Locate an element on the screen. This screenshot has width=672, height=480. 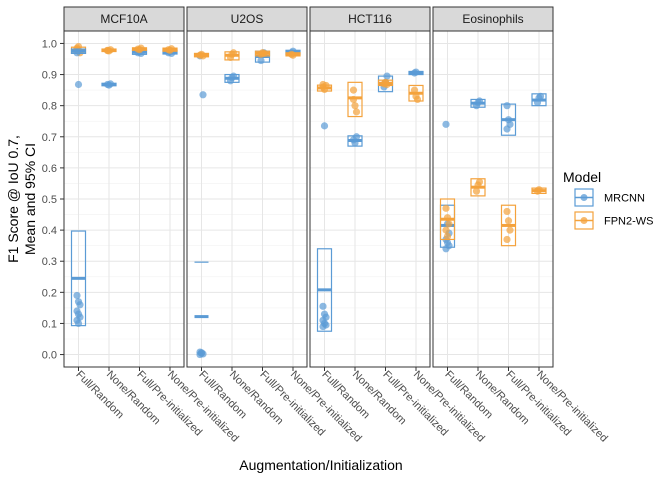
legend-key-fpn2-ws-dot is located at coordinates (584, 220).